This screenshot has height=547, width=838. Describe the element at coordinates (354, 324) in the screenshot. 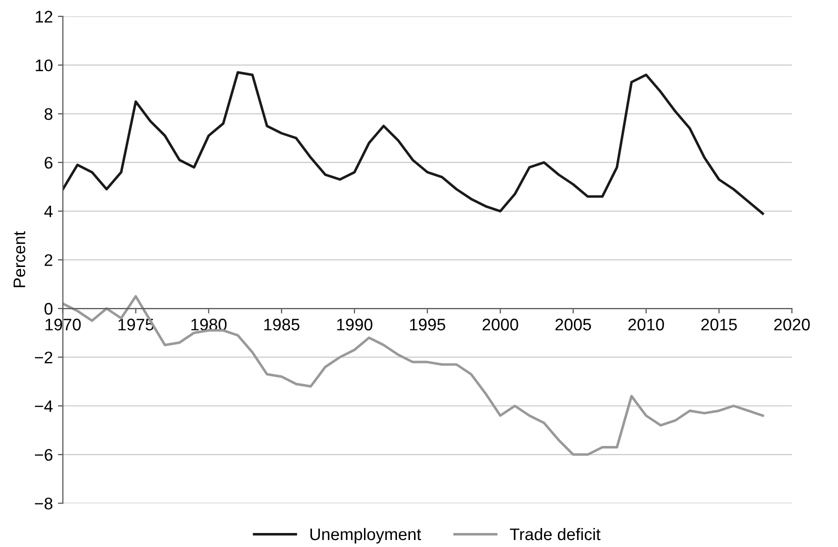

I see `x-tick-label: 1990` at that location.